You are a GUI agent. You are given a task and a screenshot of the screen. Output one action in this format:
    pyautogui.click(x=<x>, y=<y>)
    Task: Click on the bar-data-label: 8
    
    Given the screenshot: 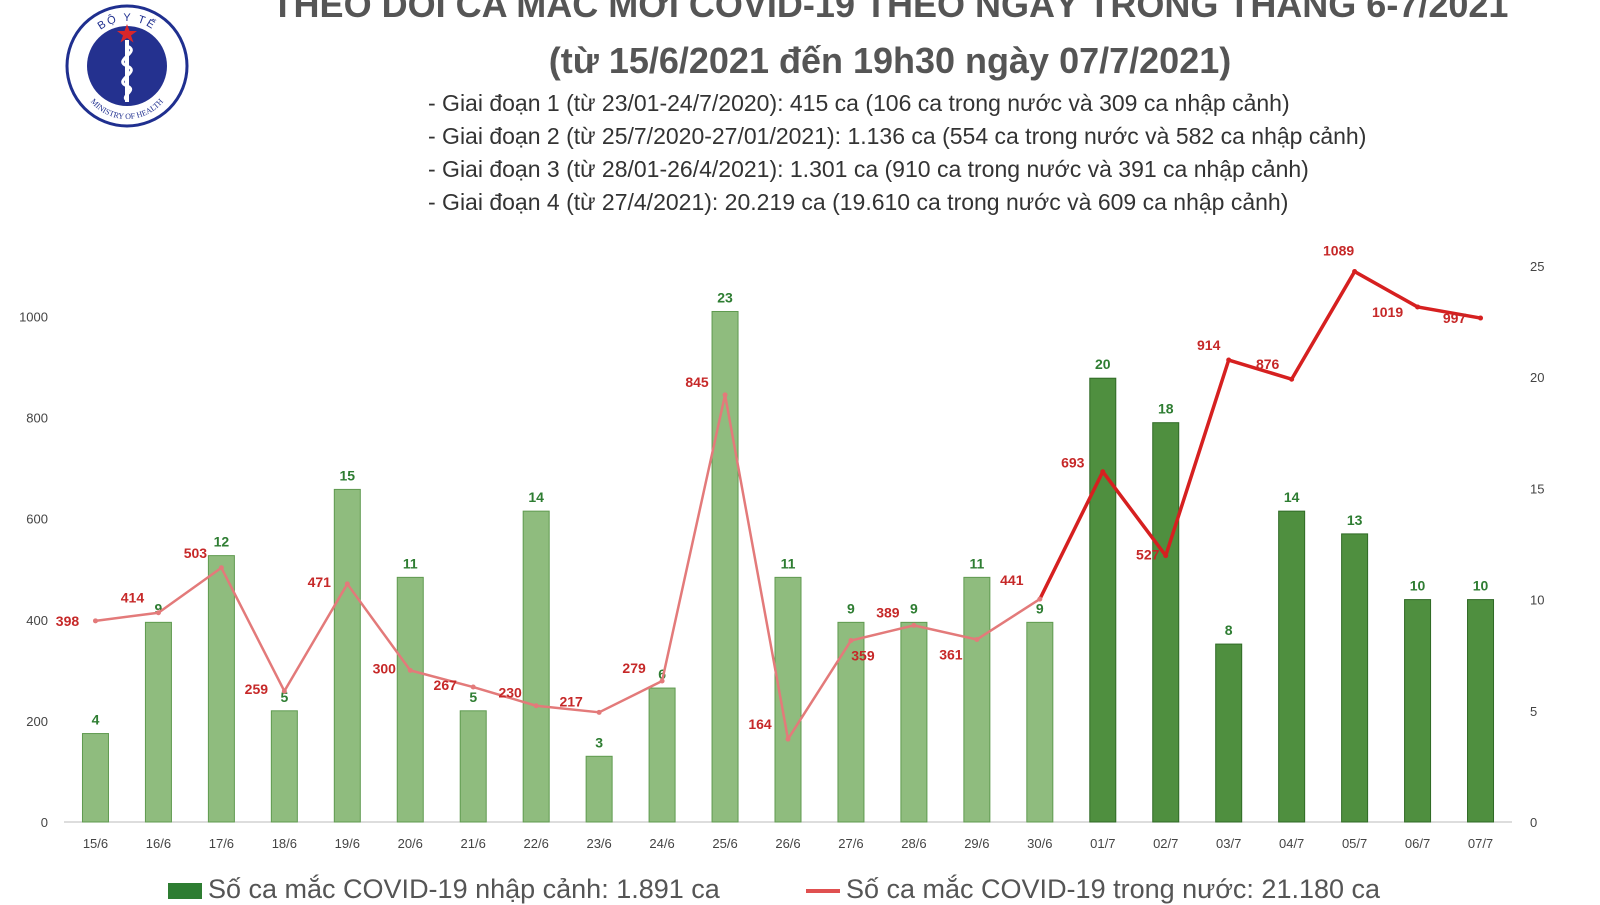 What is the action you would take?
    pyautogui.click(x=1229, y=630)
    